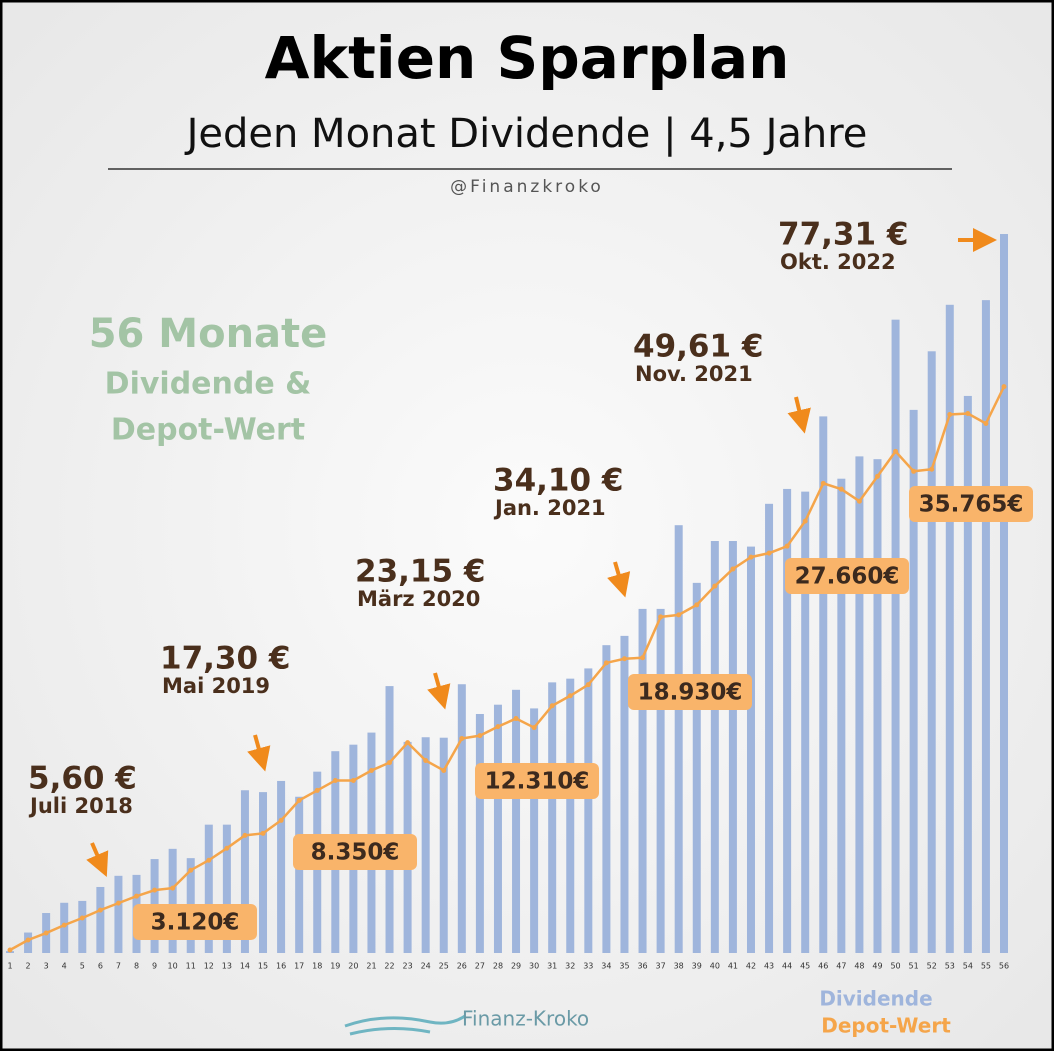 The width and height of the screenshot is (1054, 1055). What do you see at coordinates (263, 966) in the screenshot?
I see `x-tick-label: 15` at bounding box center [263, 966].